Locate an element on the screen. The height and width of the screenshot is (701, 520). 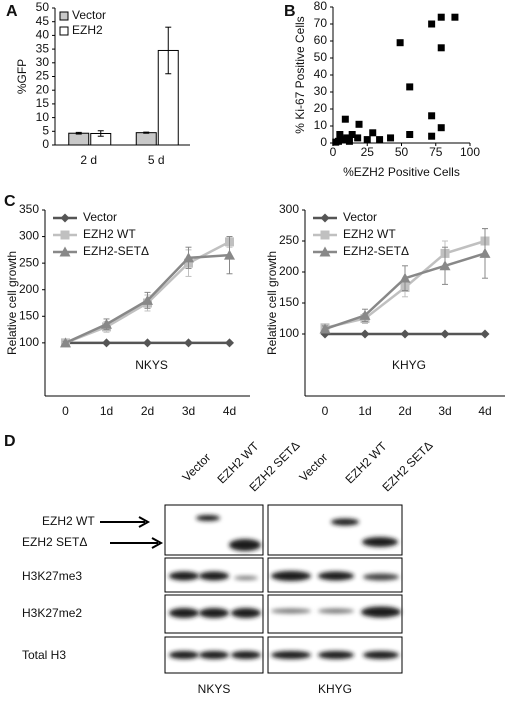
x-tick-label: 50 is located at coordinates (402, 152).